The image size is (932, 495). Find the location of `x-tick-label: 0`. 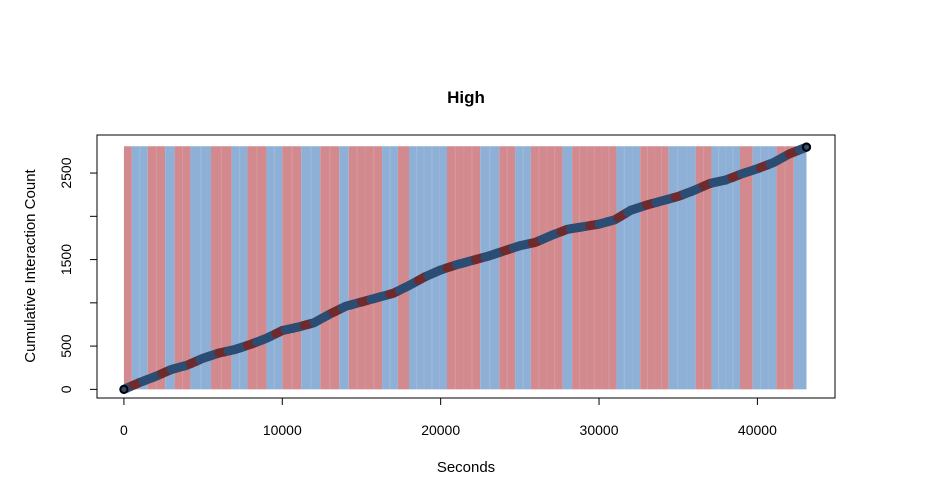

x-tick-label: 0 is located at coordinates (124, 430).